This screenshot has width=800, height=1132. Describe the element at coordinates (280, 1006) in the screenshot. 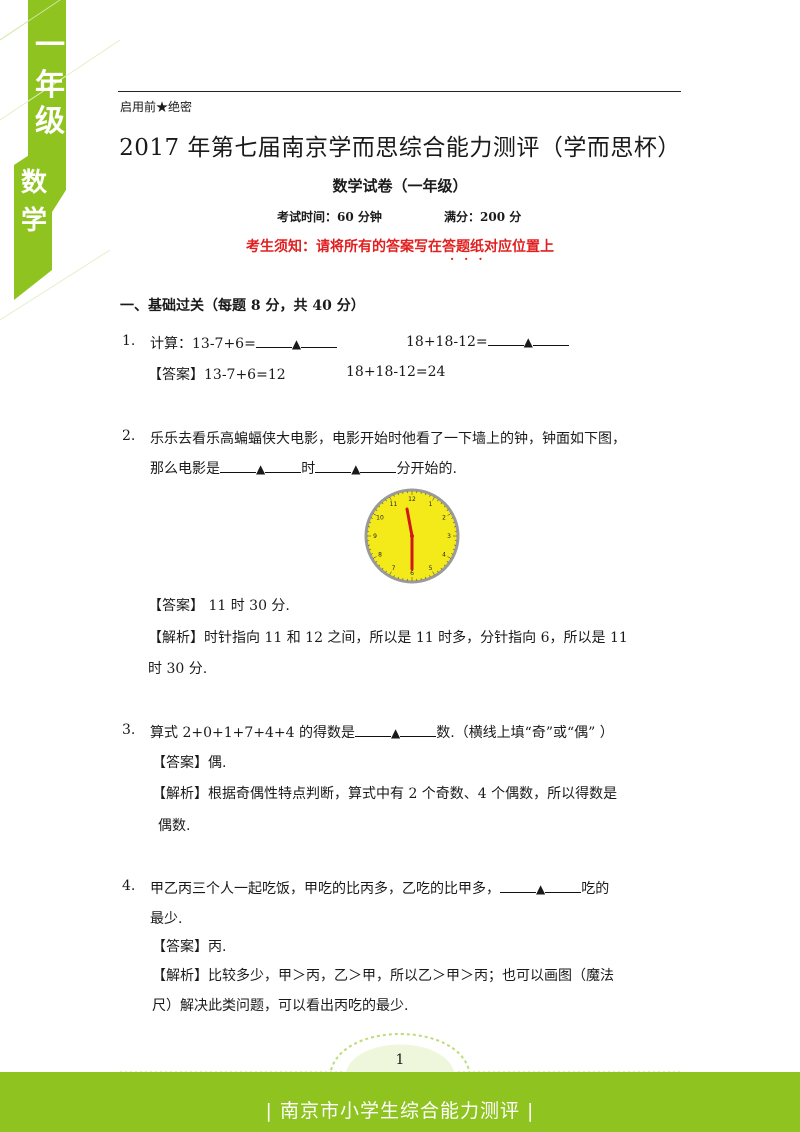

I see `q4-analysis-cont: 尺）解决此类问题，可以看出丙吃的最少.` at that location.